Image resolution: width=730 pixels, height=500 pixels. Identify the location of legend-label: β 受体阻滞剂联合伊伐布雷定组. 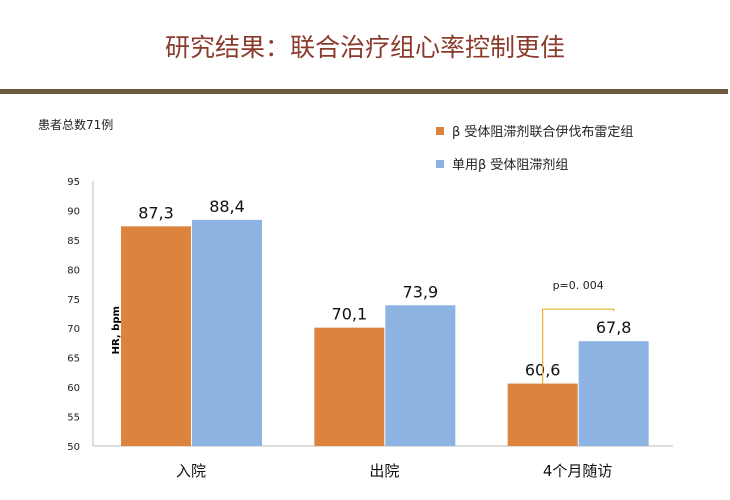
(543, 132).